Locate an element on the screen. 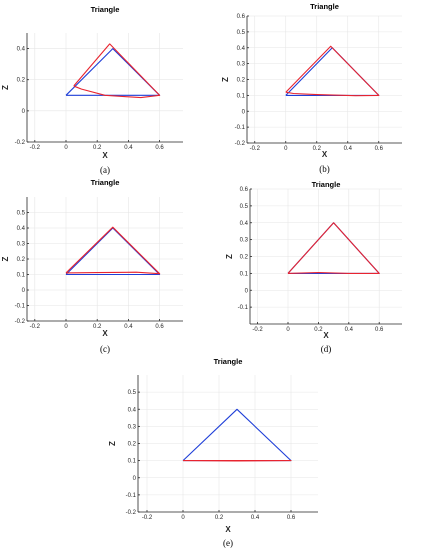 Image resolution: width=423 pixels, height=550 pixels. panel-label: (d) is located at coordinates (326, 349).